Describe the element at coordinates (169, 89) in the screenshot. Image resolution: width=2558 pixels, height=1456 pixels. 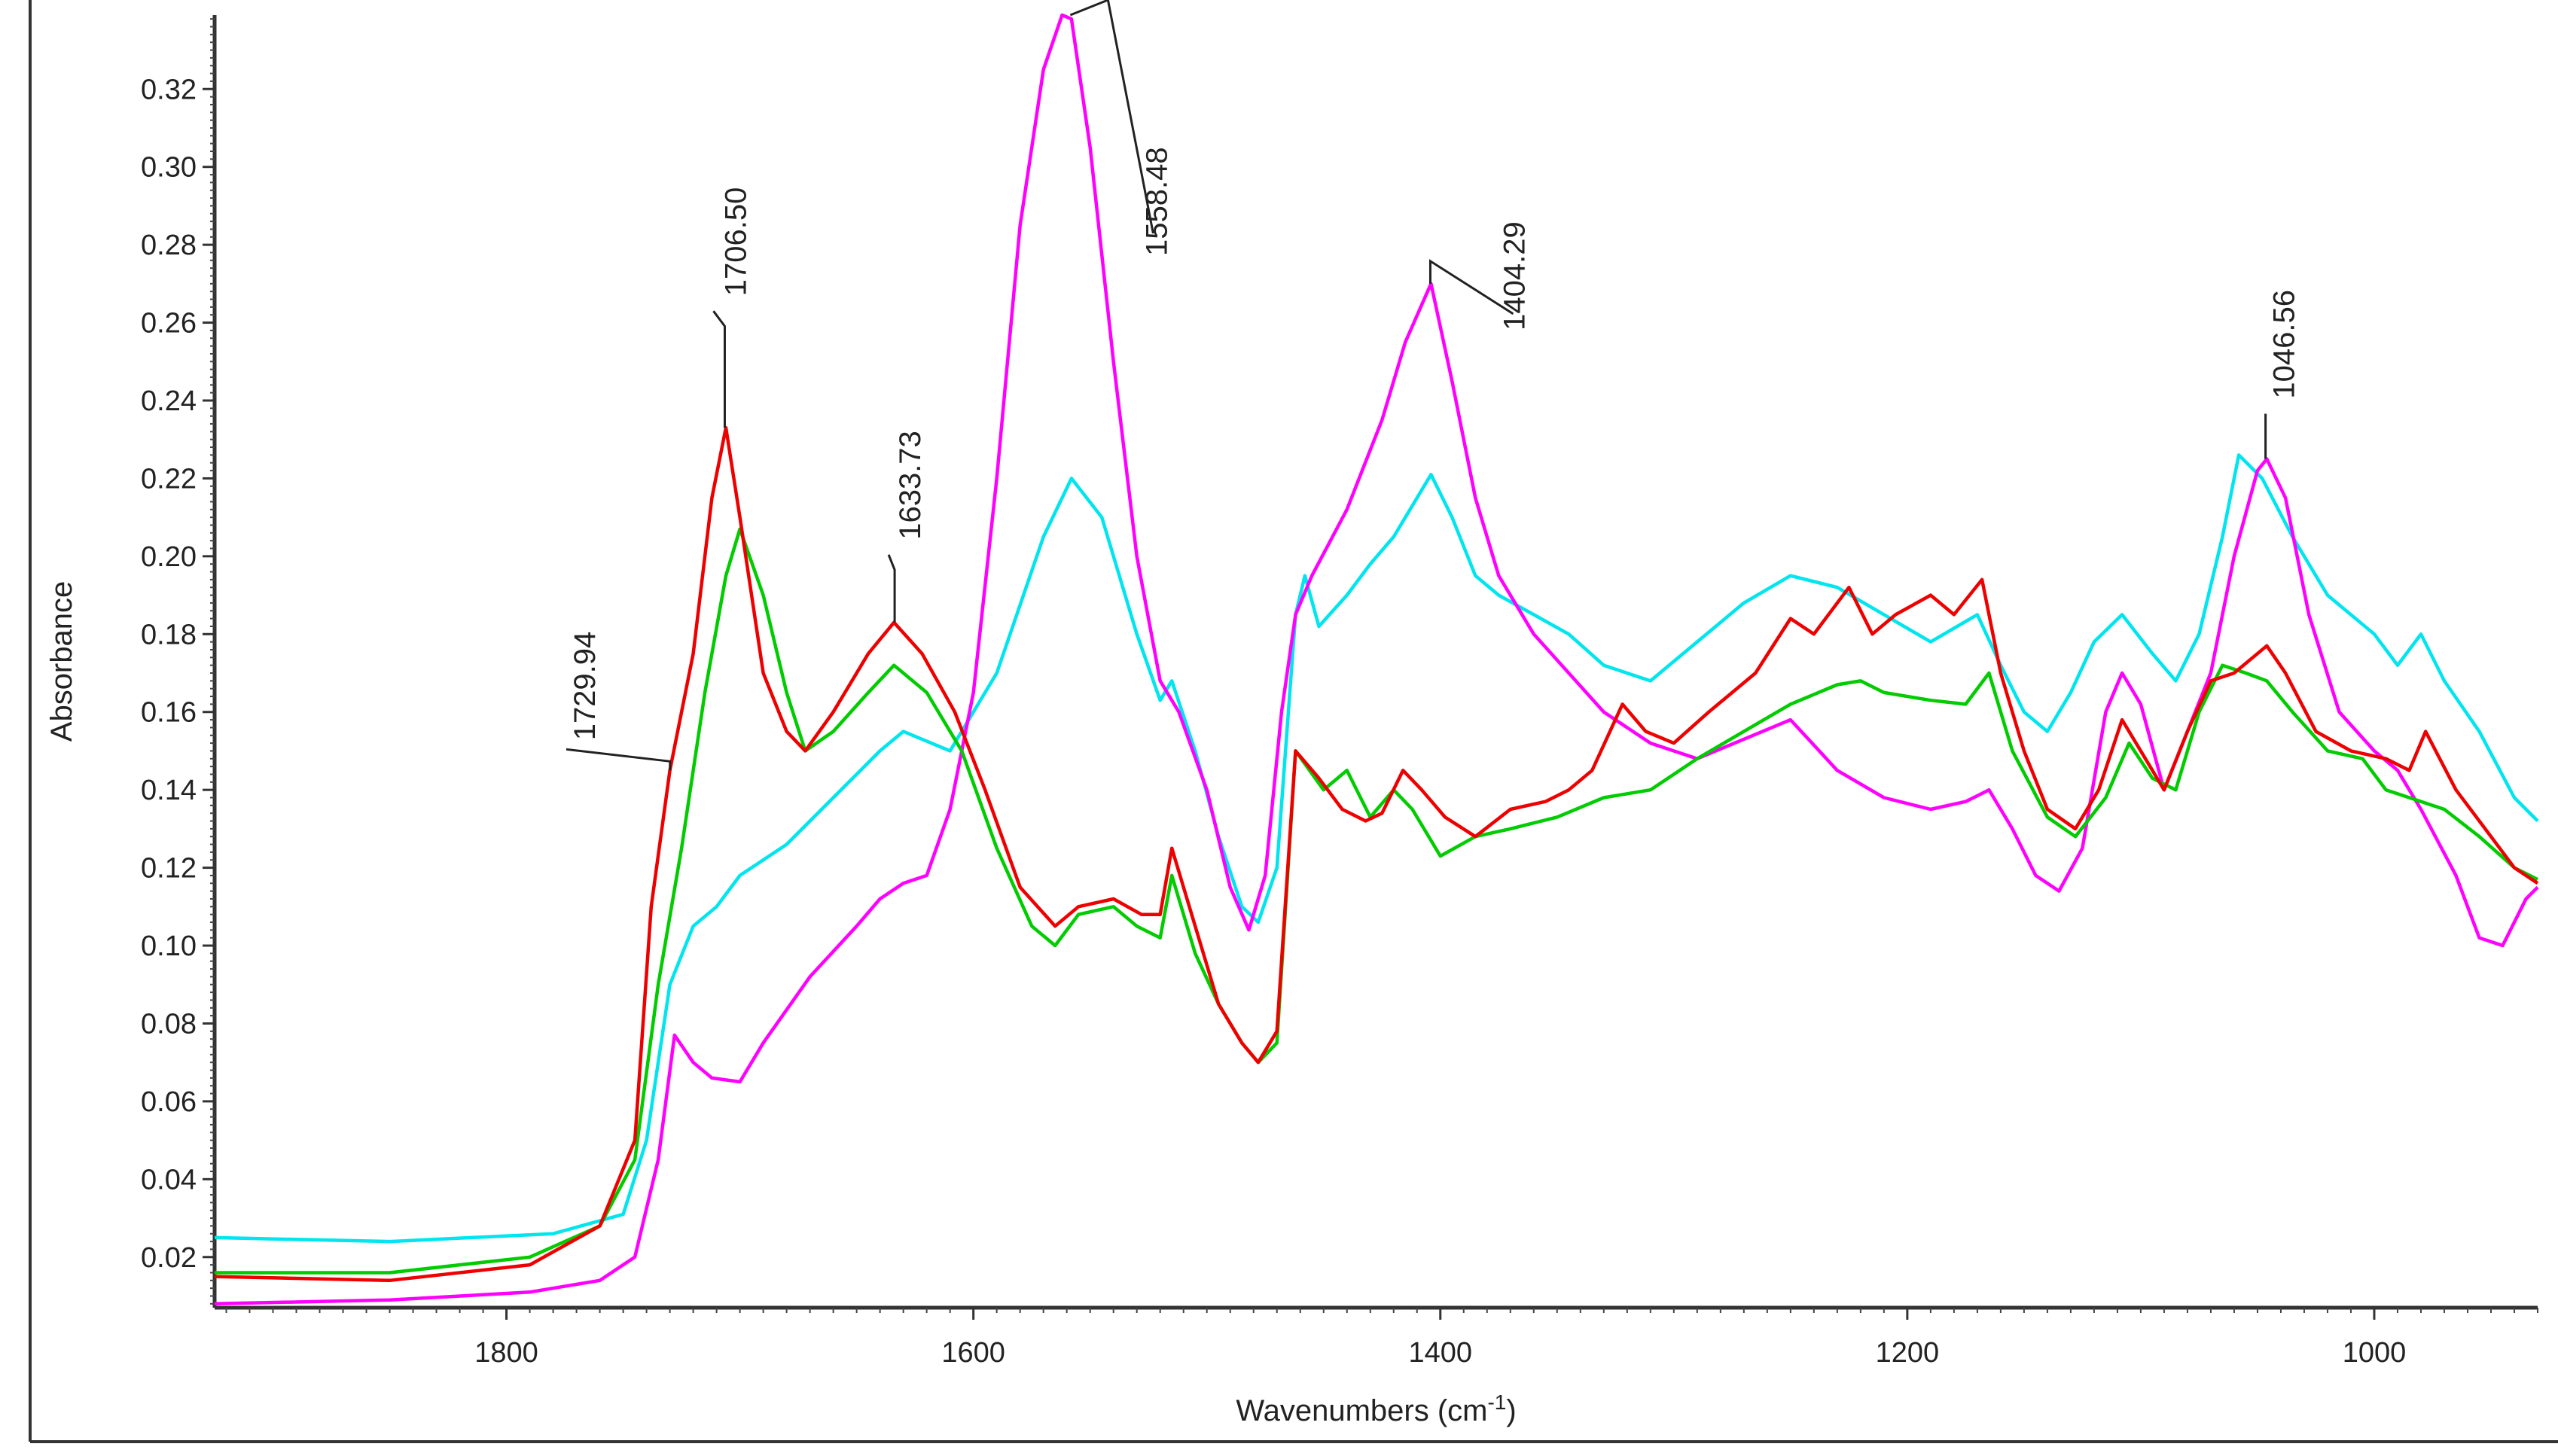
I see `y-tick-label: 0.32` at that location.